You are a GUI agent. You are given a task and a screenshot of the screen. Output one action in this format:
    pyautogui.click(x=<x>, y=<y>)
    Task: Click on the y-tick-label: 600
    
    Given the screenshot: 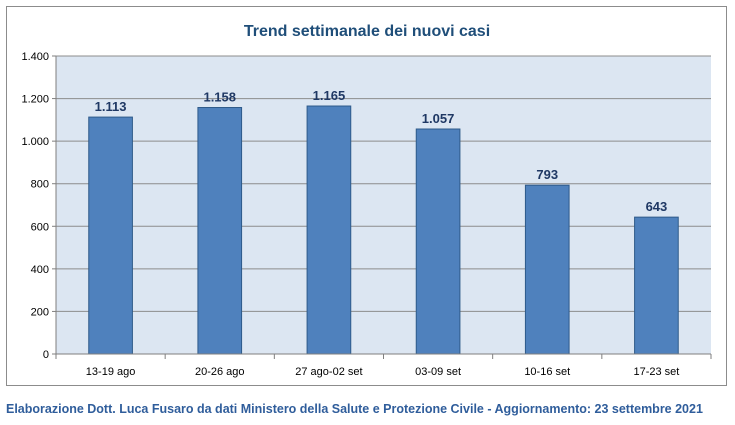 What is the action you would take?
    pyautogui.click(x=40, y=227)
    